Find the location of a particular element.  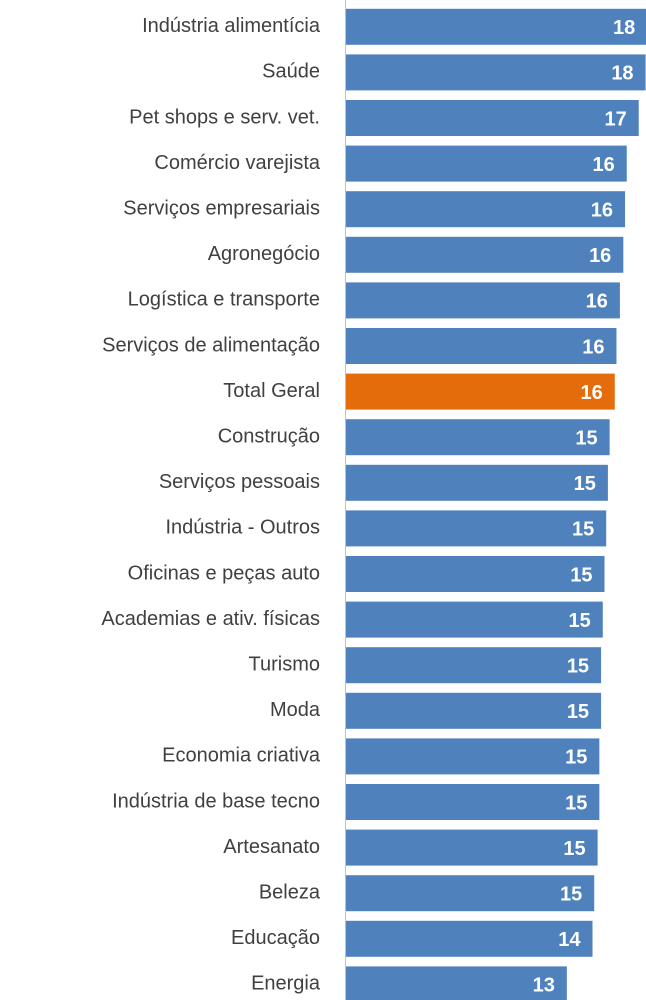

category-label: Artesanato is located at coordinates (271, 847).